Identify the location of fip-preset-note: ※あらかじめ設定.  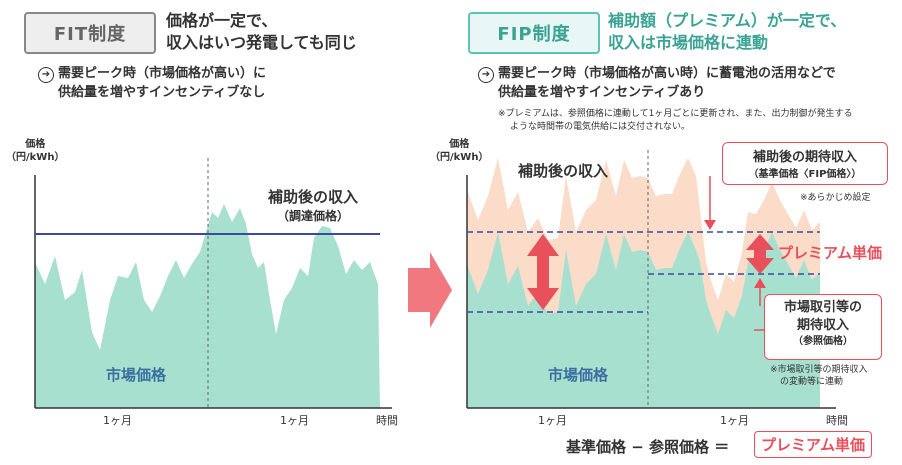
(835, 198).